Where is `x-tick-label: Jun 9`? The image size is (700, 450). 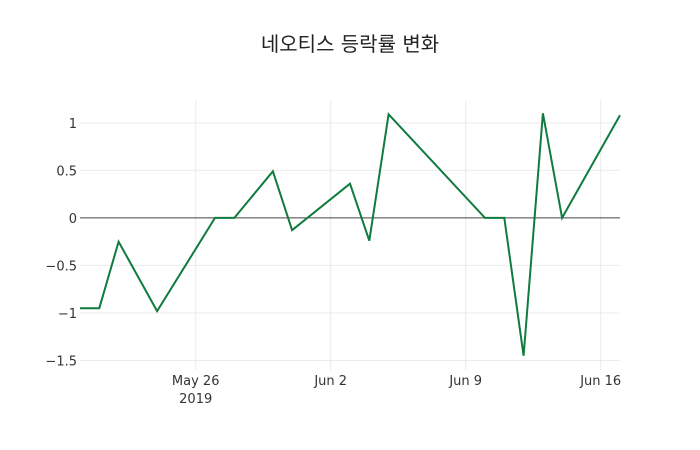
x-tick-label: Jun 9 is located at coordinates (465, 381).